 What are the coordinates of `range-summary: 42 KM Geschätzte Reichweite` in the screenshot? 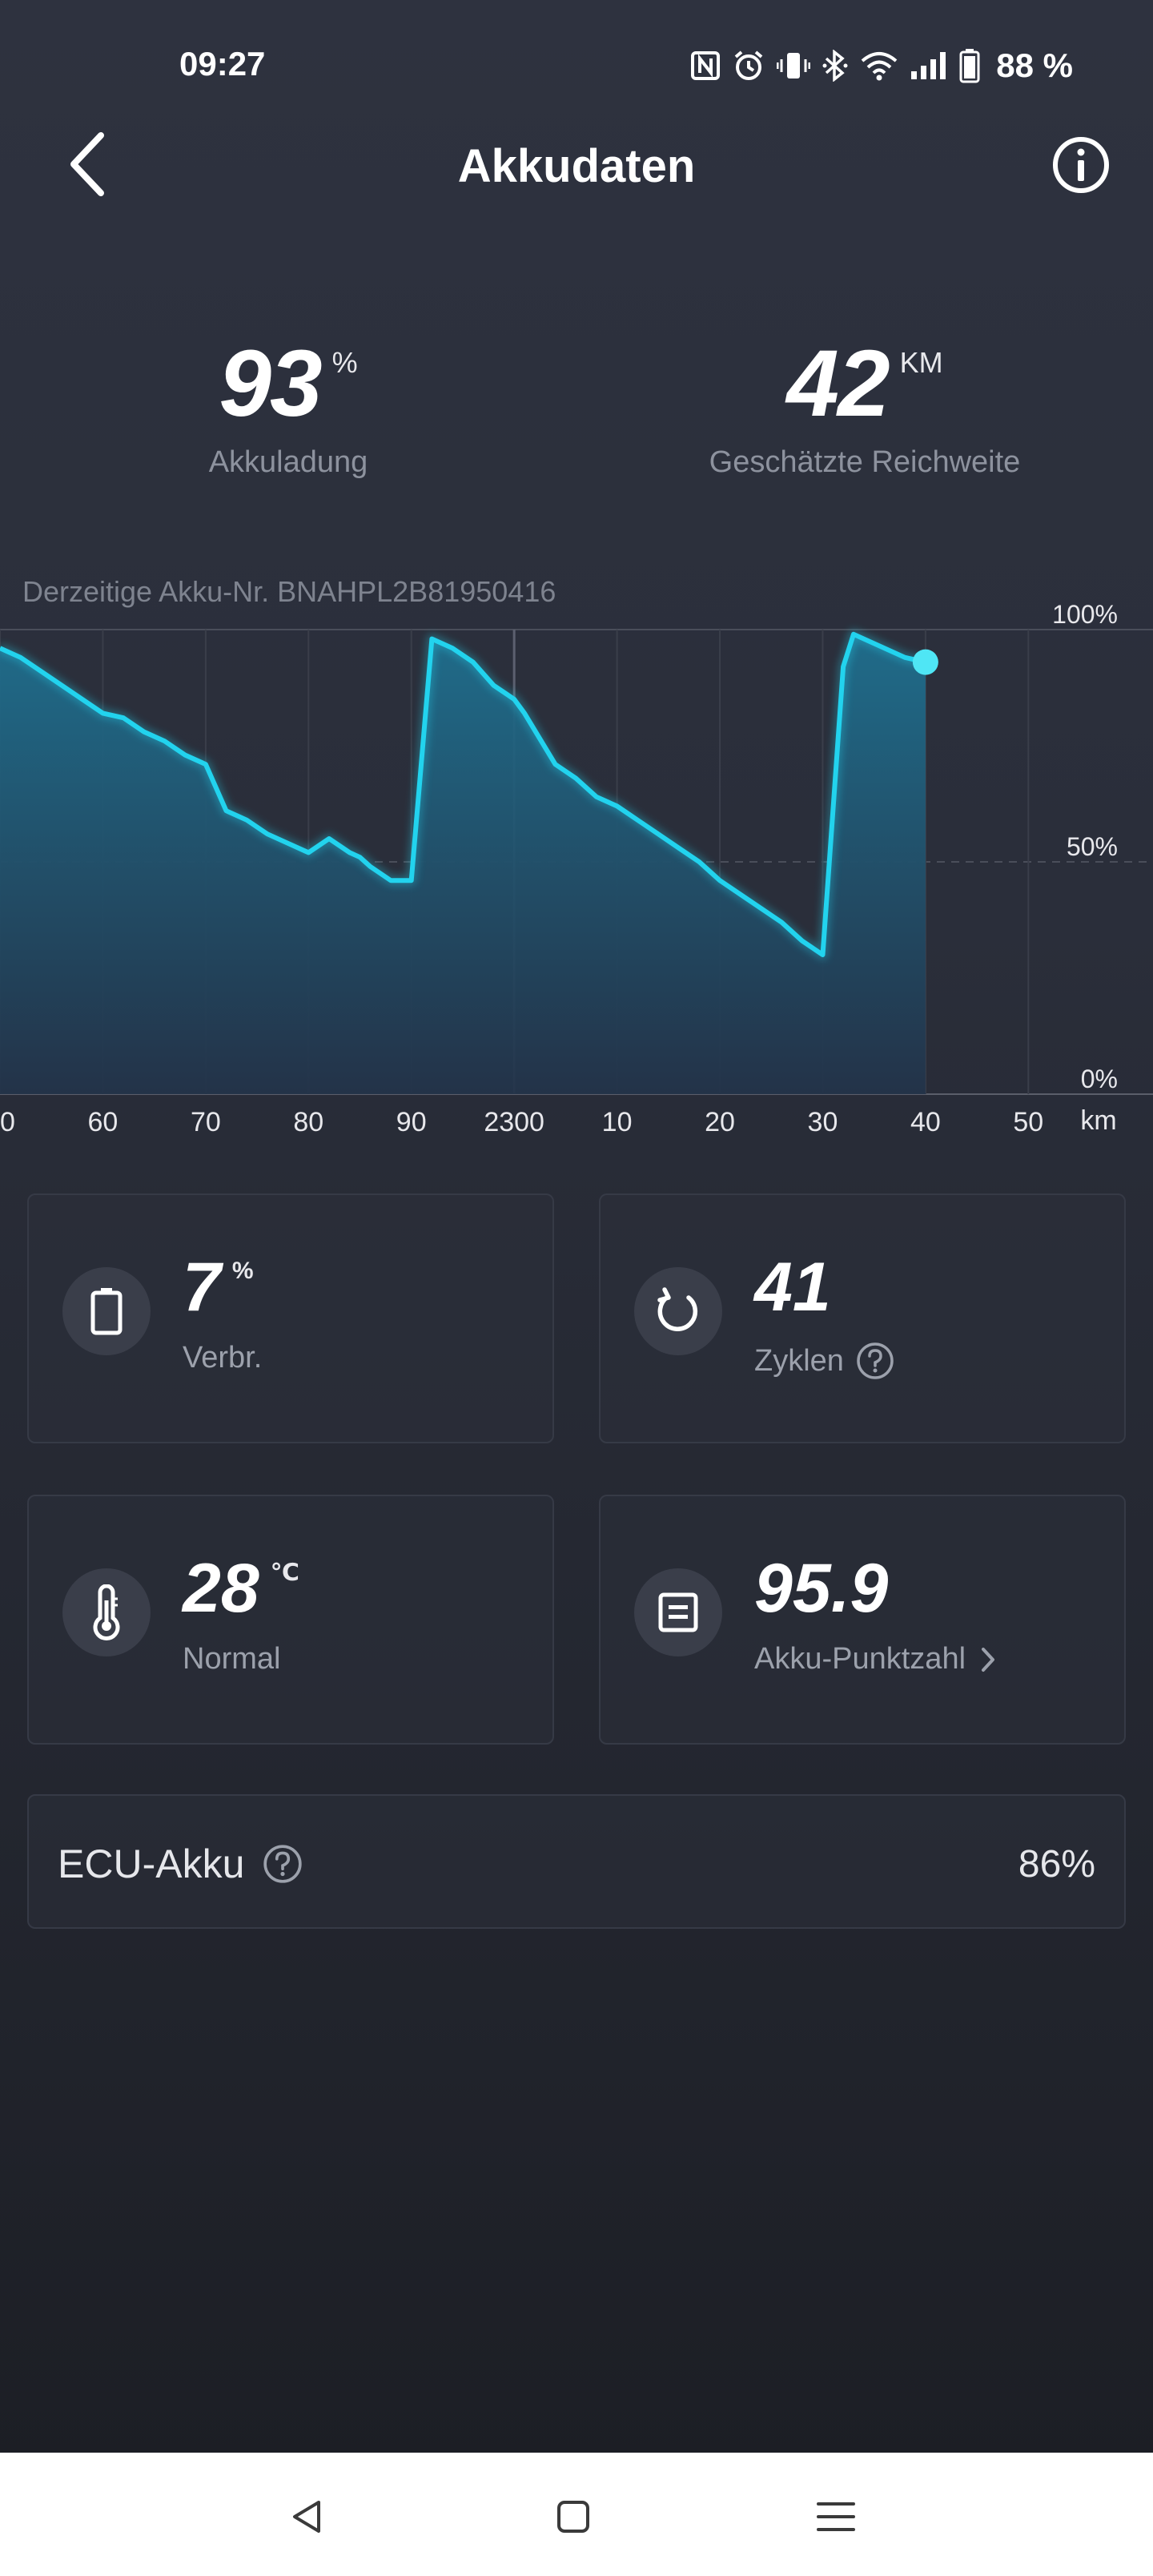 It's located at (865, 408).